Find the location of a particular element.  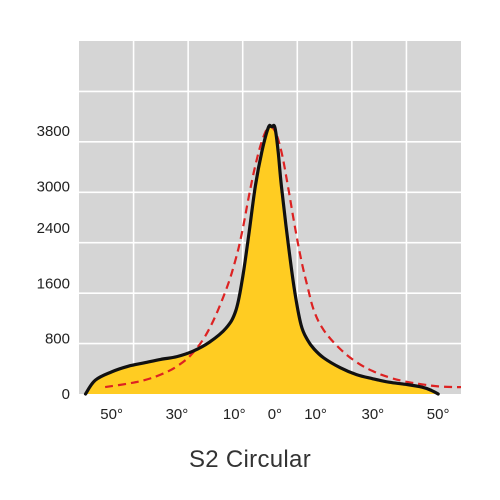

chart-title: S2 Circular is located at coordinates (250, 459).